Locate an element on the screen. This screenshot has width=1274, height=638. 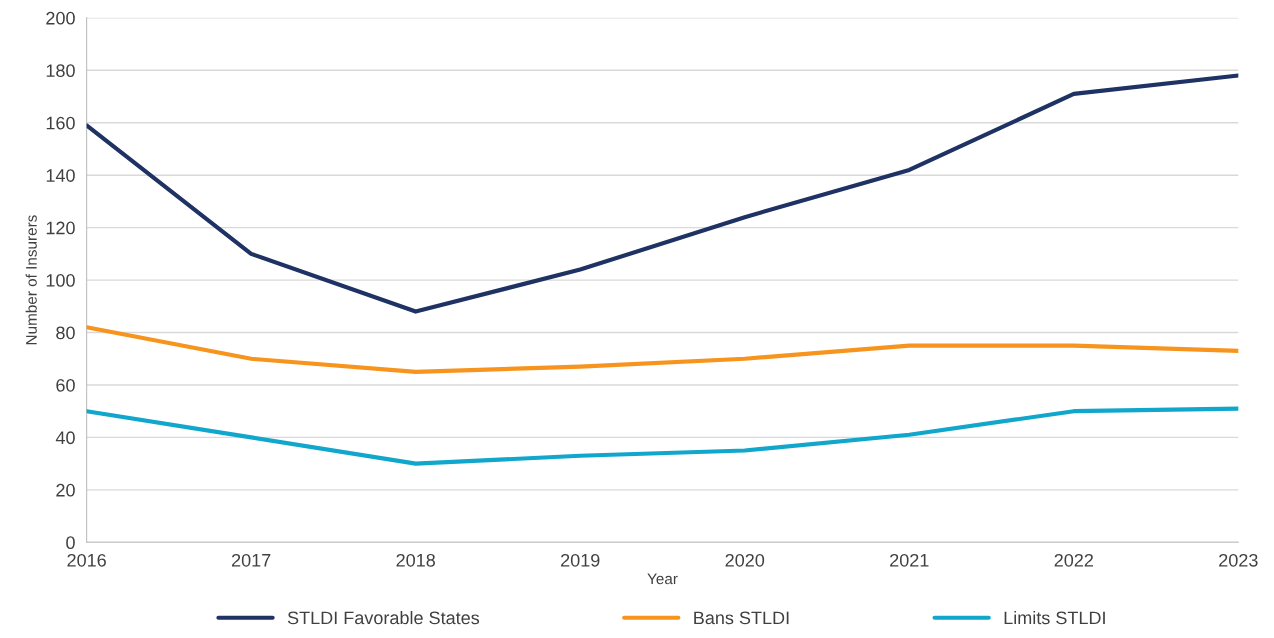
y-tick-label: 160 is located at coordinates (60, 123).